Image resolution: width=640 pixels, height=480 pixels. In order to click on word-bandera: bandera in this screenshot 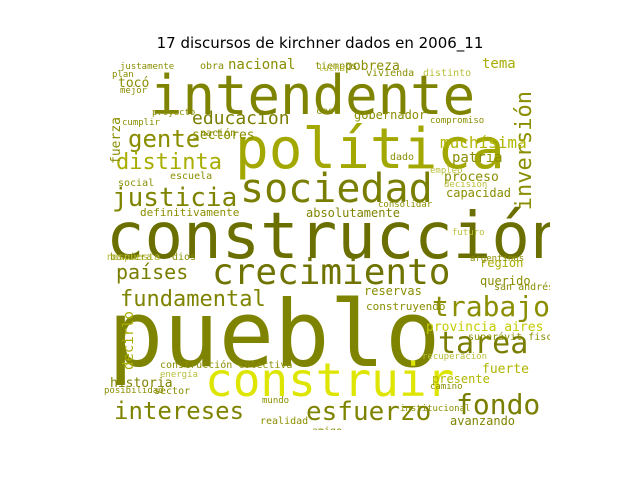, I will do `click(131, 257)`.